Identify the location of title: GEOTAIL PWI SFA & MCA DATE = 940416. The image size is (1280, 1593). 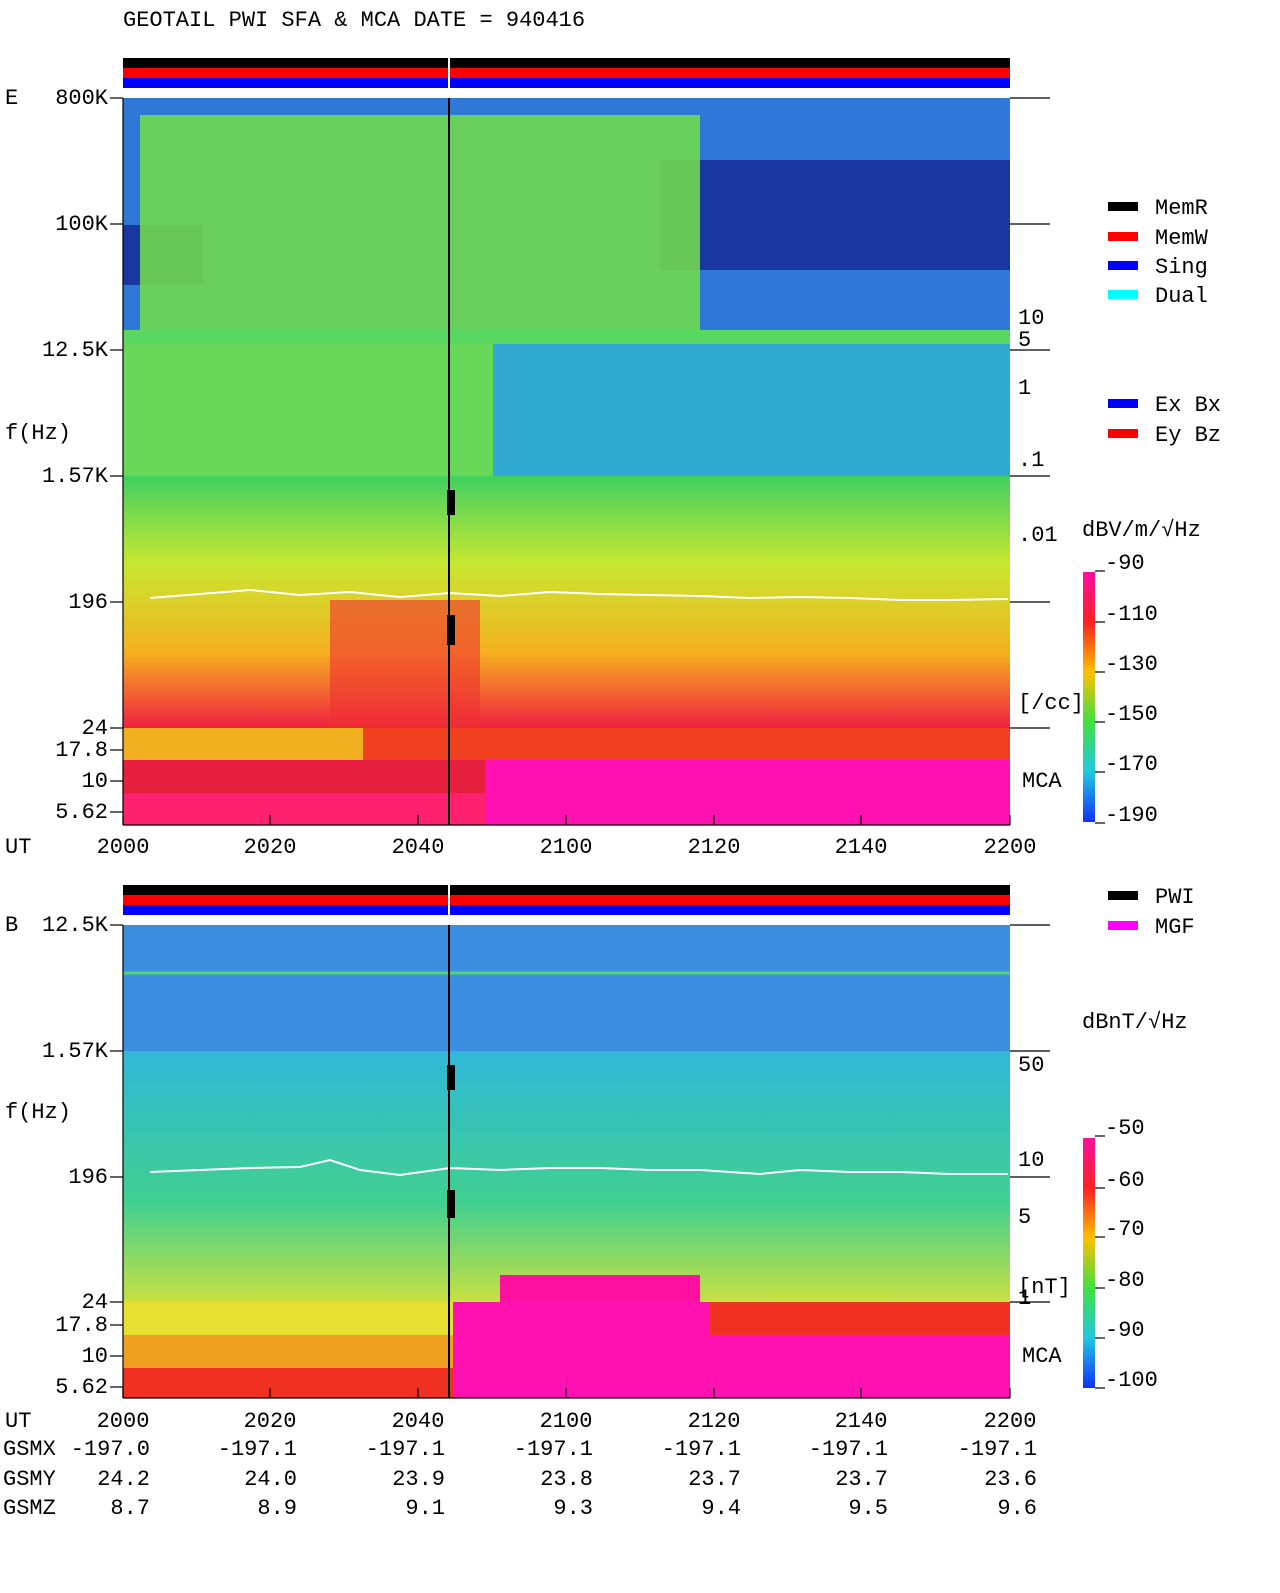
(354, 20).